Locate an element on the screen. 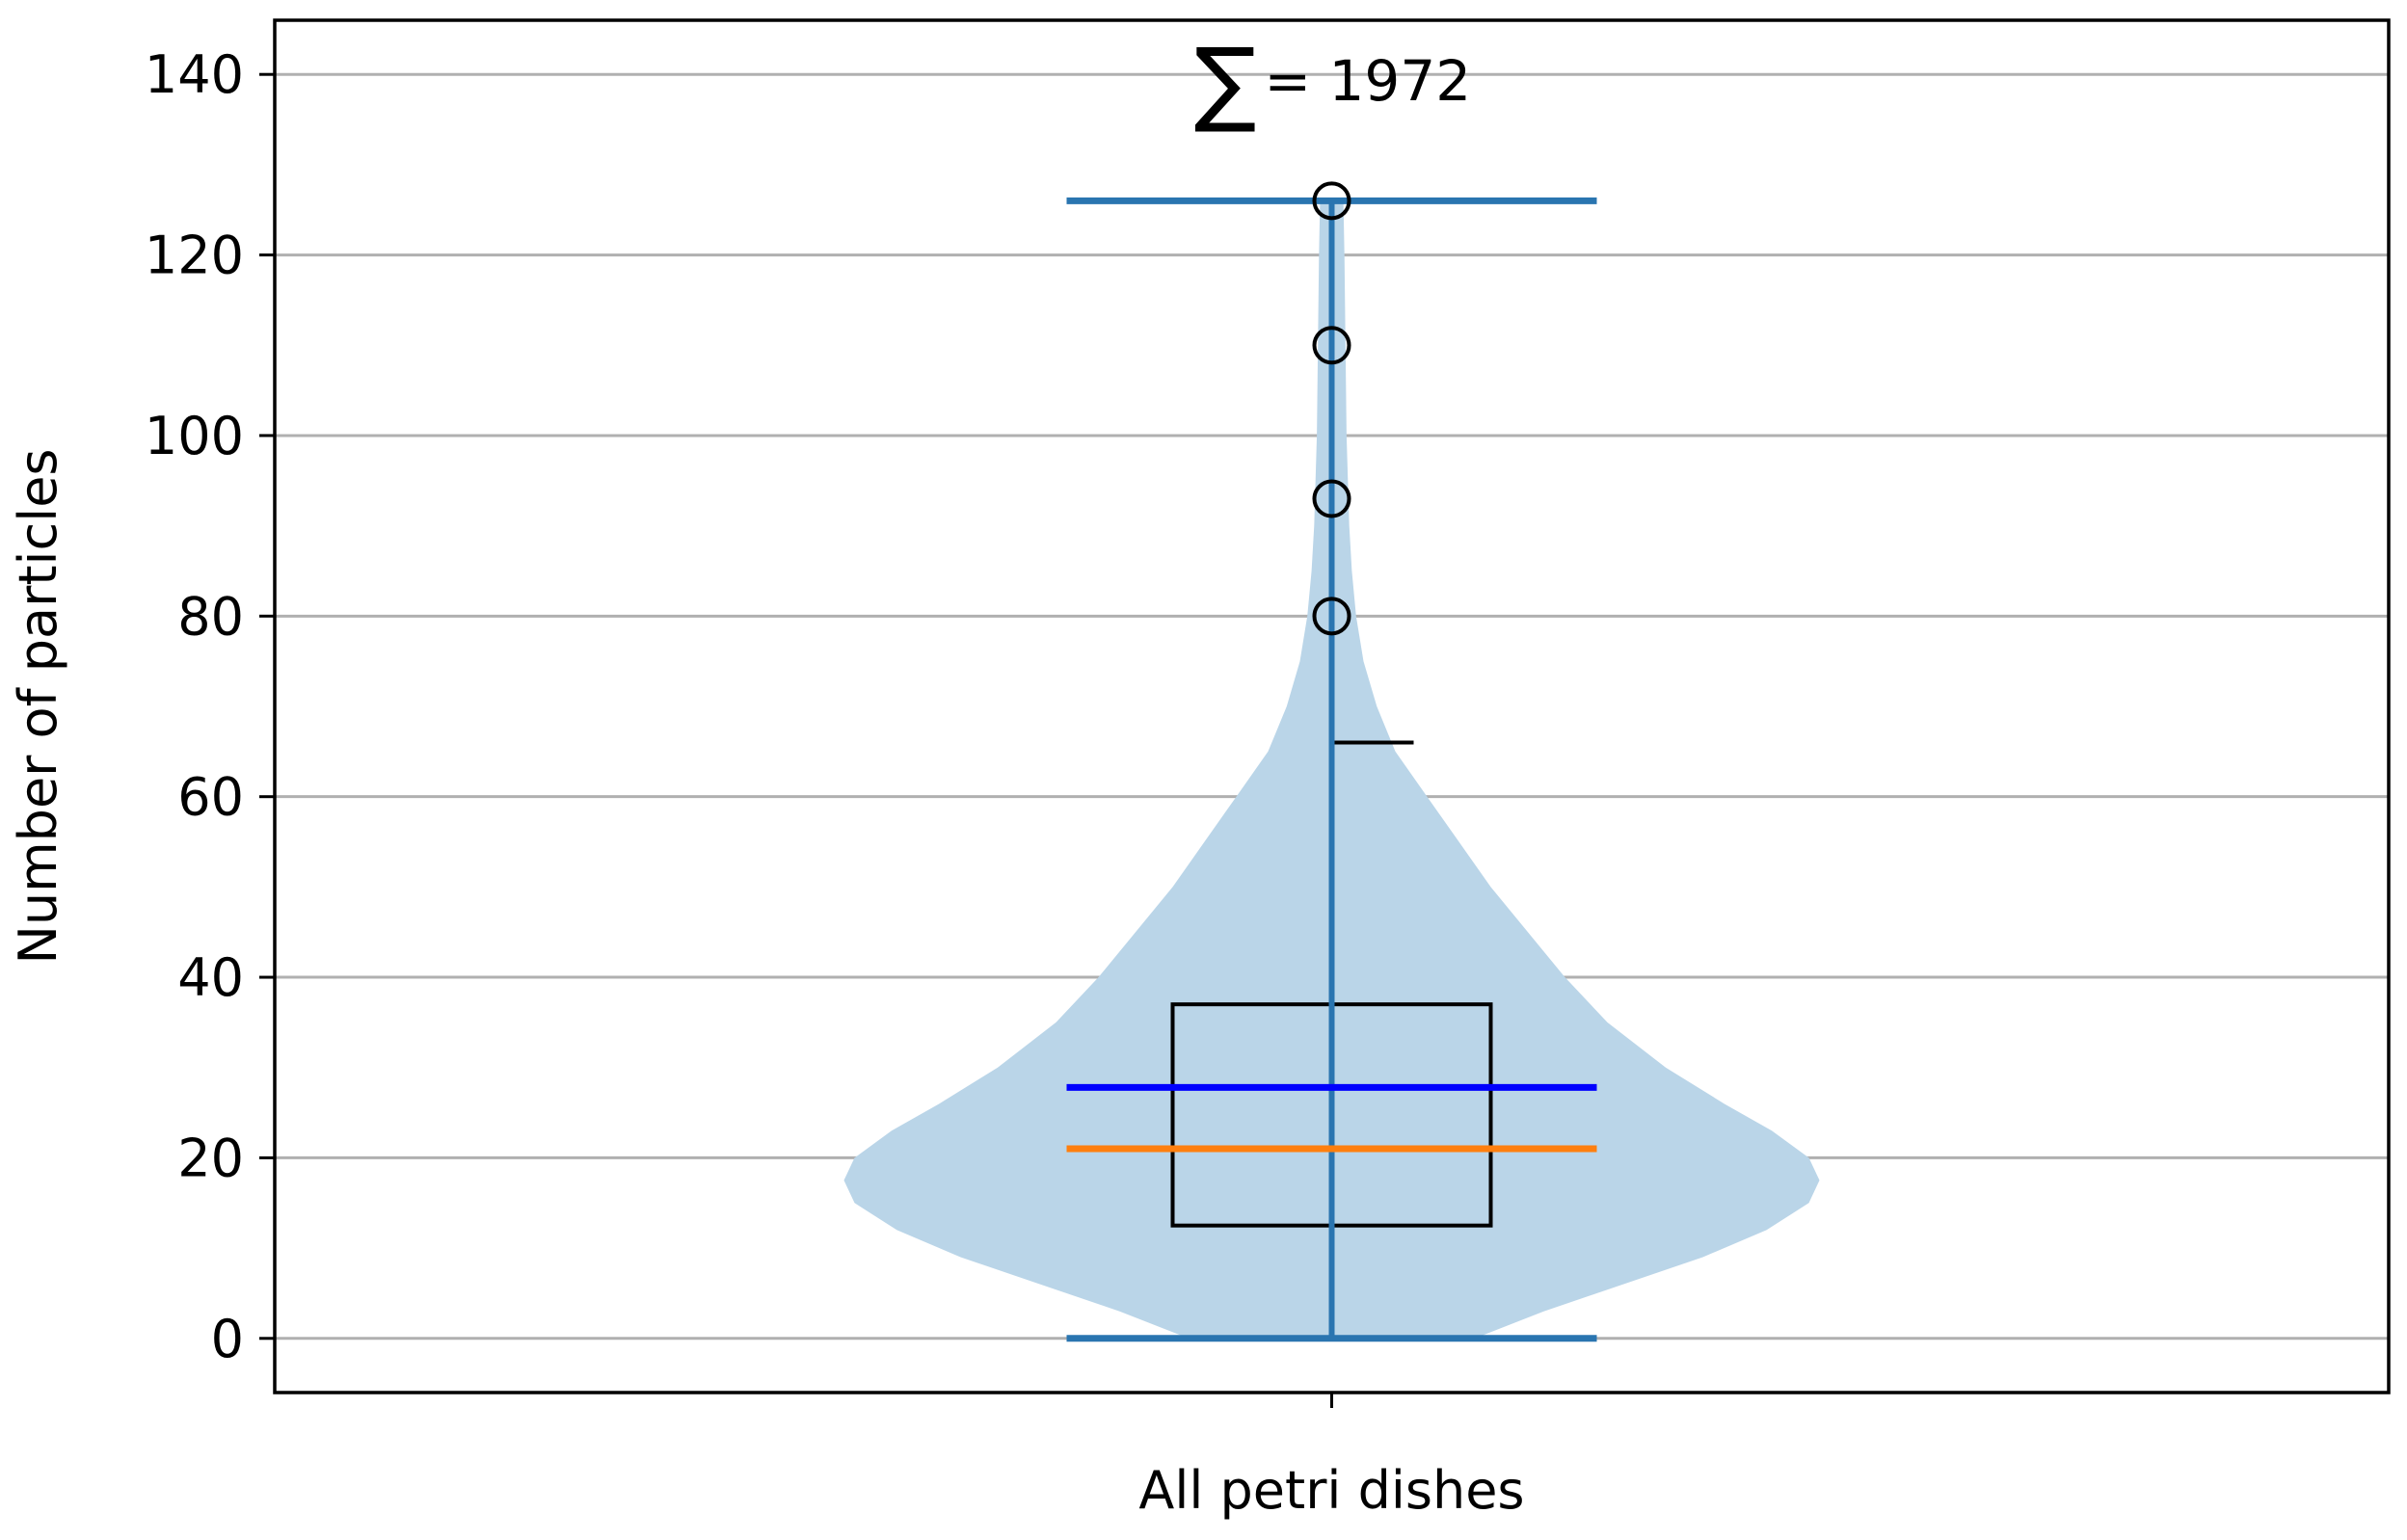 The height and width of the screenshot is (1540, 2407). sigma-symbol: ∑ is located at coordinates (1225, 82).